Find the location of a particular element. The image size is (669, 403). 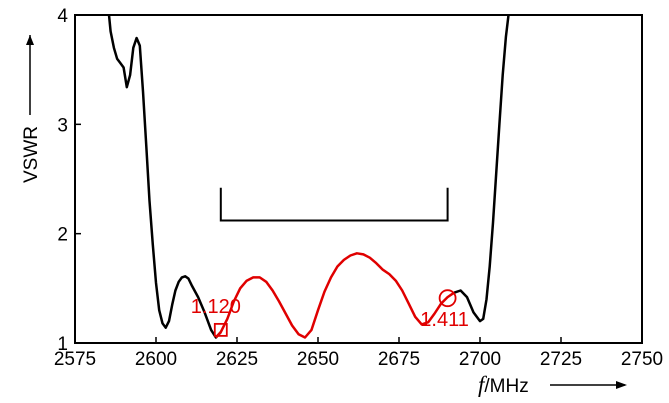

x-tick-label: 2675 is located at coordinates (399, 359).